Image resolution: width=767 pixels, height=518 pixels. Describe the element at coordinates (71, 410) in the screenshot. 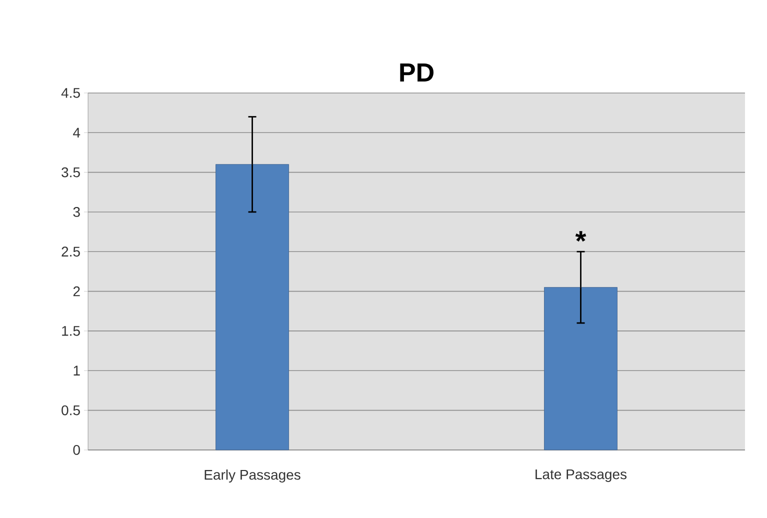

I see `y-tick-label: 0.5` at that location.